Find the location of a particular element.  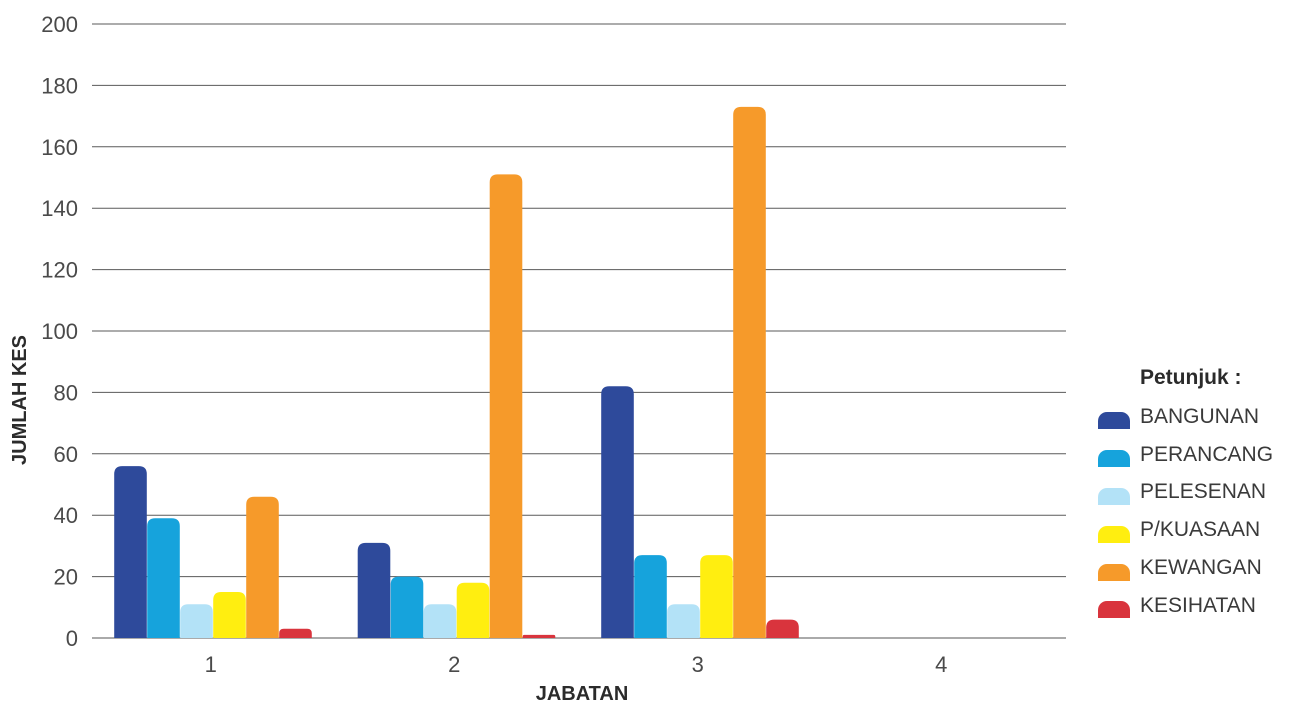

y-tick-label: 120 is located at coordinates (59, 270).